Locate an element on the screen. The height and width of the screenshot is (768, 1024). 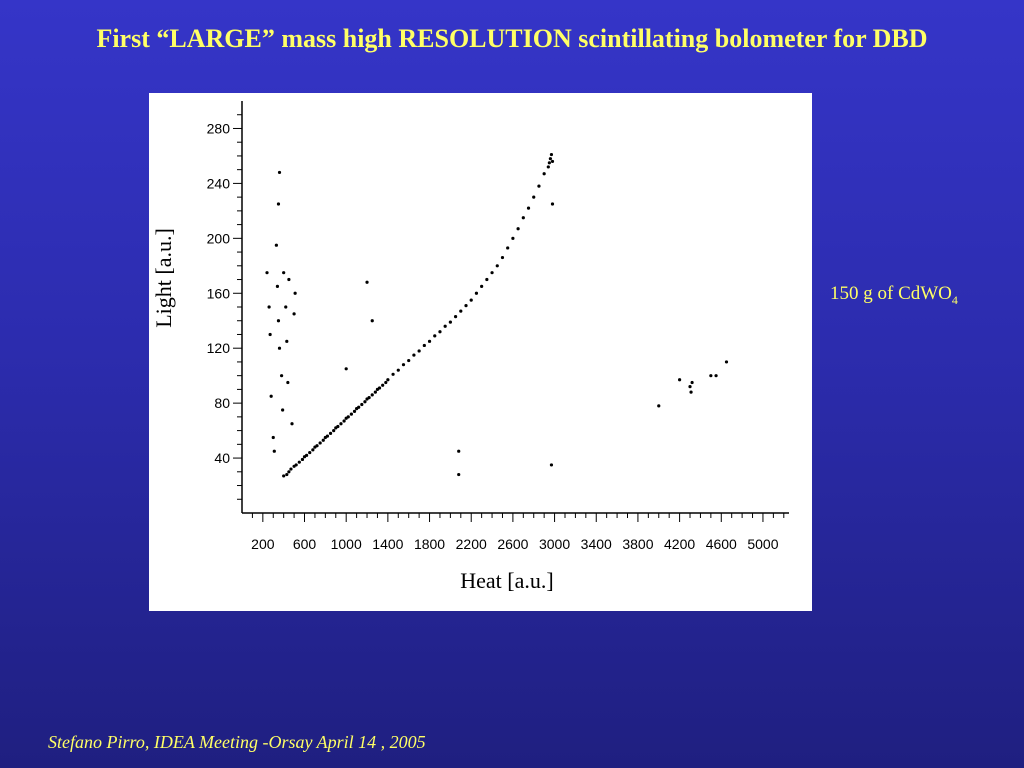
y-tick-label: 280 is located at coordinates (219, 128).